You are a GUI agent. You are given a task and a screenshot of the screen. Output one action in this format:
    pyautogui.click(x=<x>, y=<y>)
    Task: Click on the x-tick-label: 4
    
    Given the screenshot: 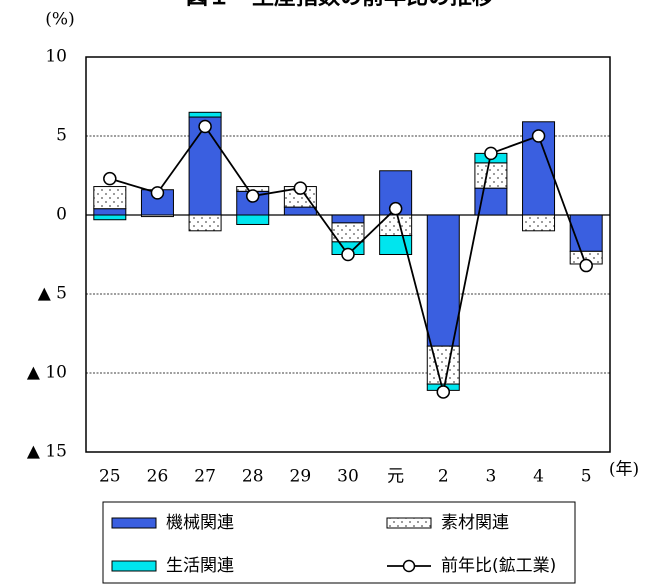 What is the action you would take?
    pyautogui.click(x=538, y=477)
    